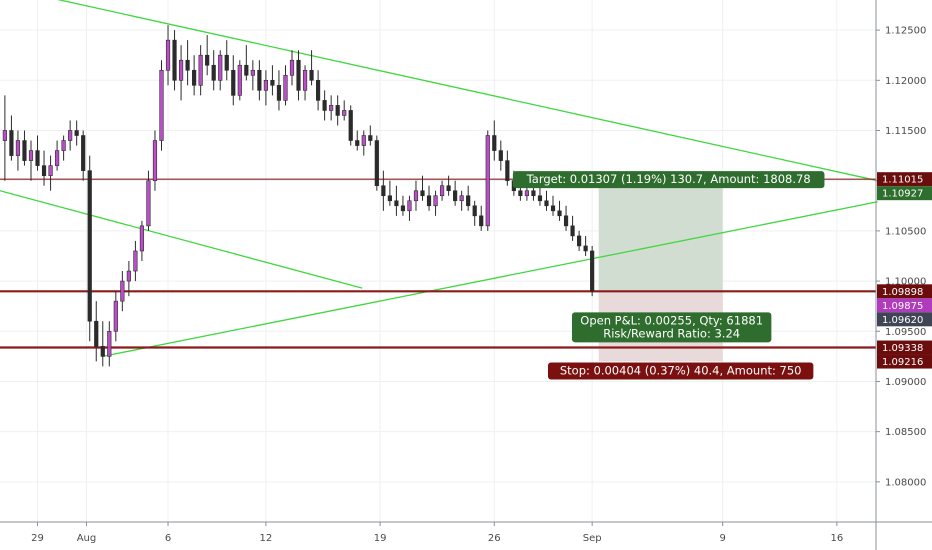 The image size is (932, 550). I want to click on time-tick-label: 29, so click(37, 538).